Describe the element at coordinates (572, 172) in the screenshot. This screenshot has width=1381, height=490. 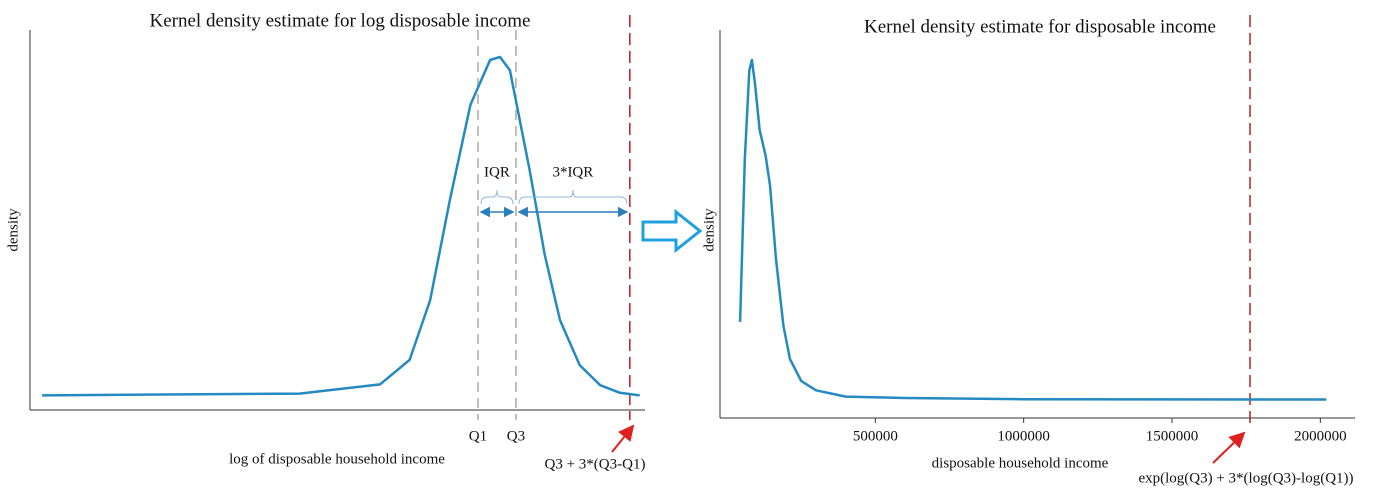
I see `bracket-label: 3*IQR` at that location.